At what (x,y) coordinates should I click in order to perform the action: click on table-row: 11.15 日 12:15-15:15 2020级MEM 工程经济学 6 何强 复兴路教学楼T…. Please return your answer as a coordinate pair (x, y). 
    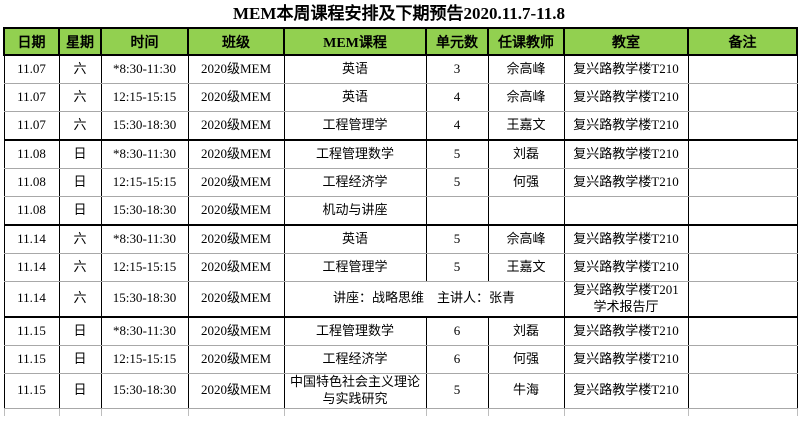
    Looking at the image, I should click on (400, 359).